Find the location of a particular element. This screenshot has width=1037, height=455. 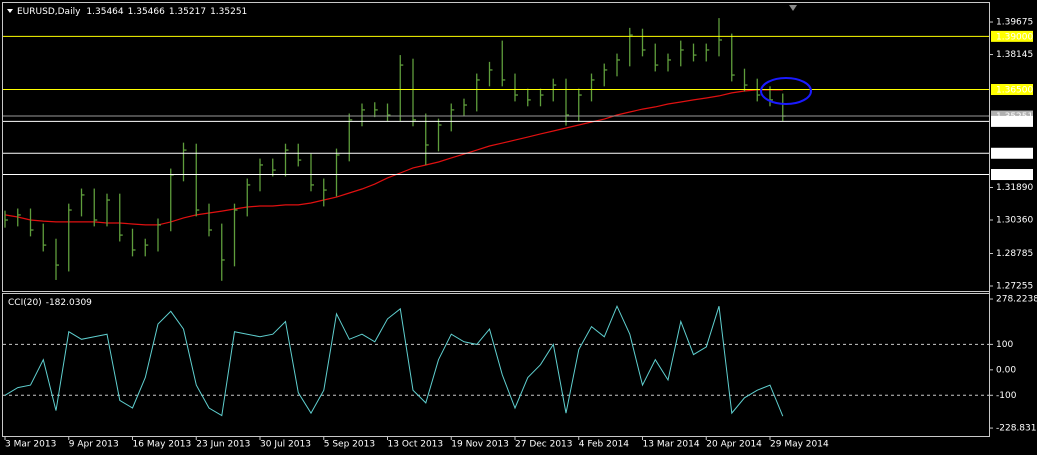

y-tick-label: 1.39675 is located at coordinates (1014, 23).